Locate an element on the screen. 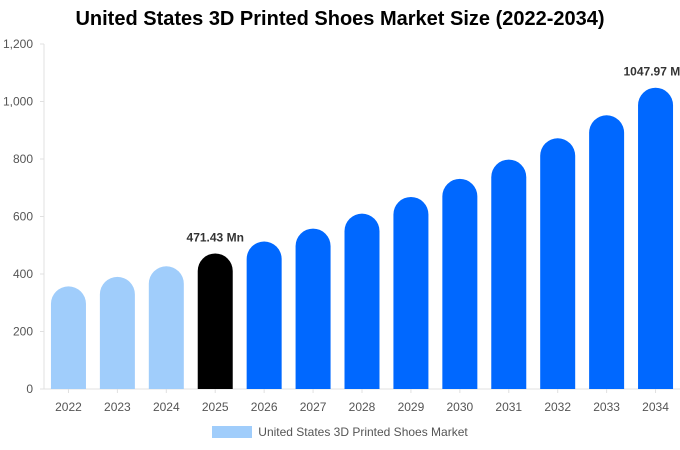 The image size is (680, 450). bar-2024 is located at coordinates (166, 327).